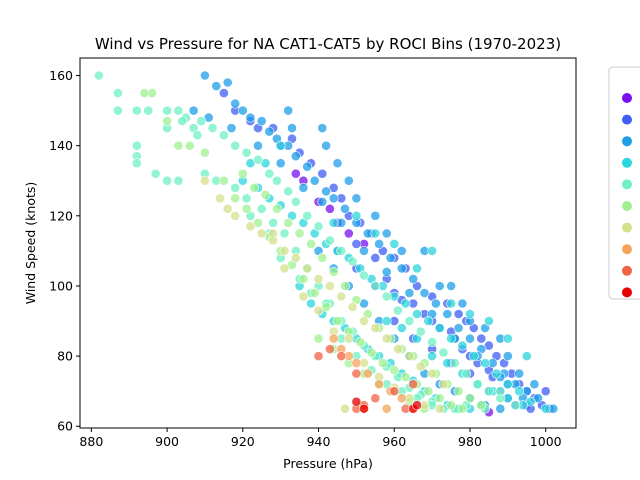  Describe the element at coordinates (65, 356) in the screenshot. I see `y-tick-label-80: 80` at that location.